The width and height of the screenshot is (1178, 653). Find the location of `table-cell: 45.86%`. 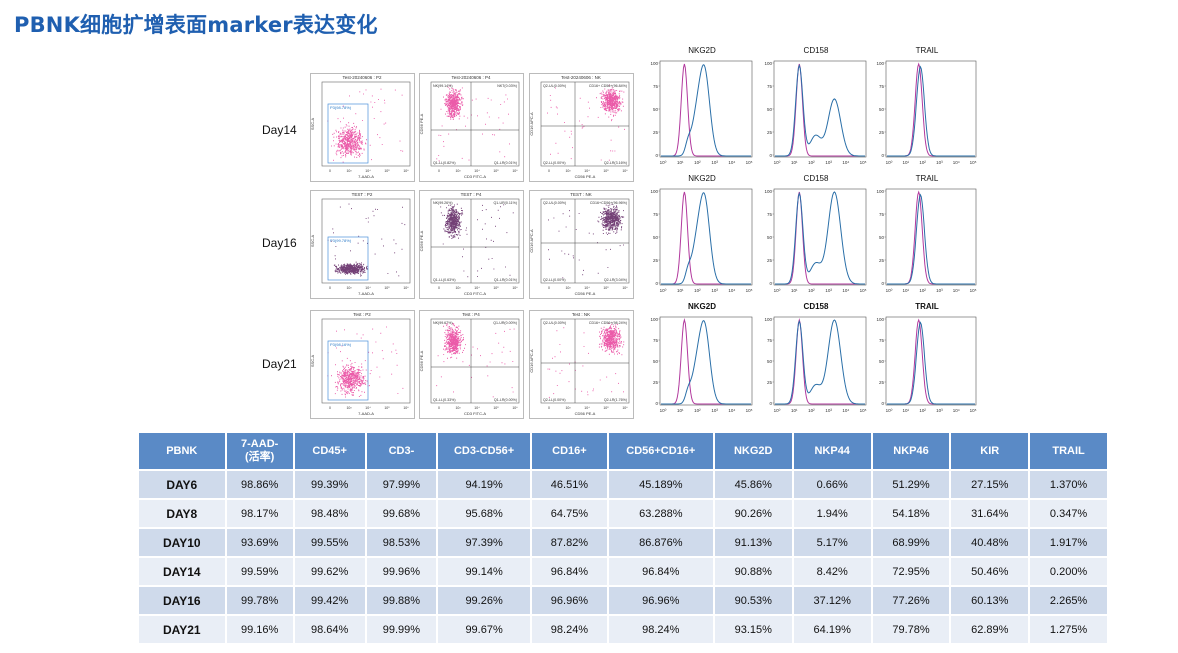

table-cell: 45.86% is located at coordinates (754, 485).